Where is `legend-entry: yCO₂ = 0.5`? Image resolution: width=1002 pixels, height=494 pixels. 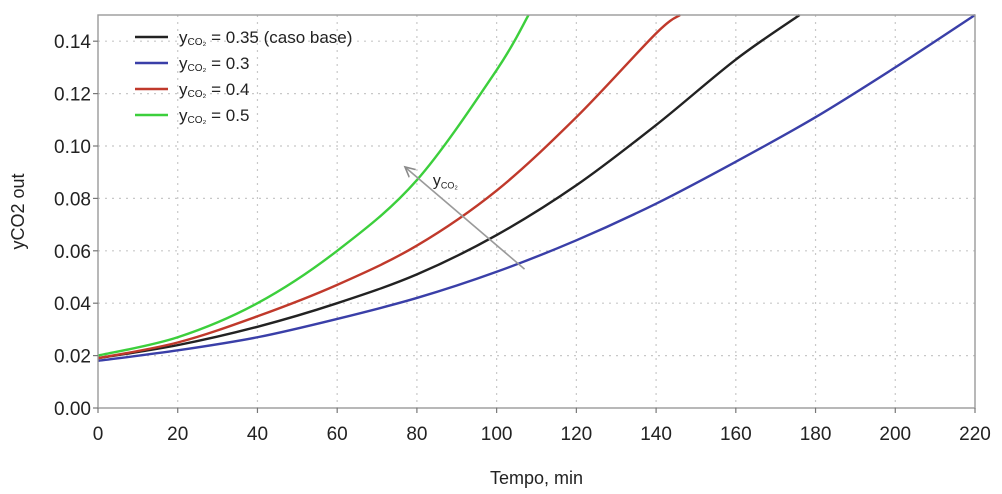
legend-entry: yCO₂ = 0.5 is located at coordinates (214, 116).